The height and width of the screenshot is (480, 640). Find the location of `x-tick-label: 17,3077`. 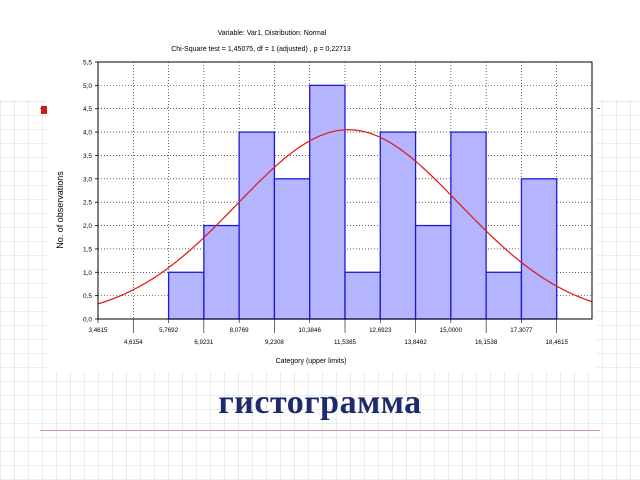

x-tick-label: 17,3077 is located at coordinates (521, 330).